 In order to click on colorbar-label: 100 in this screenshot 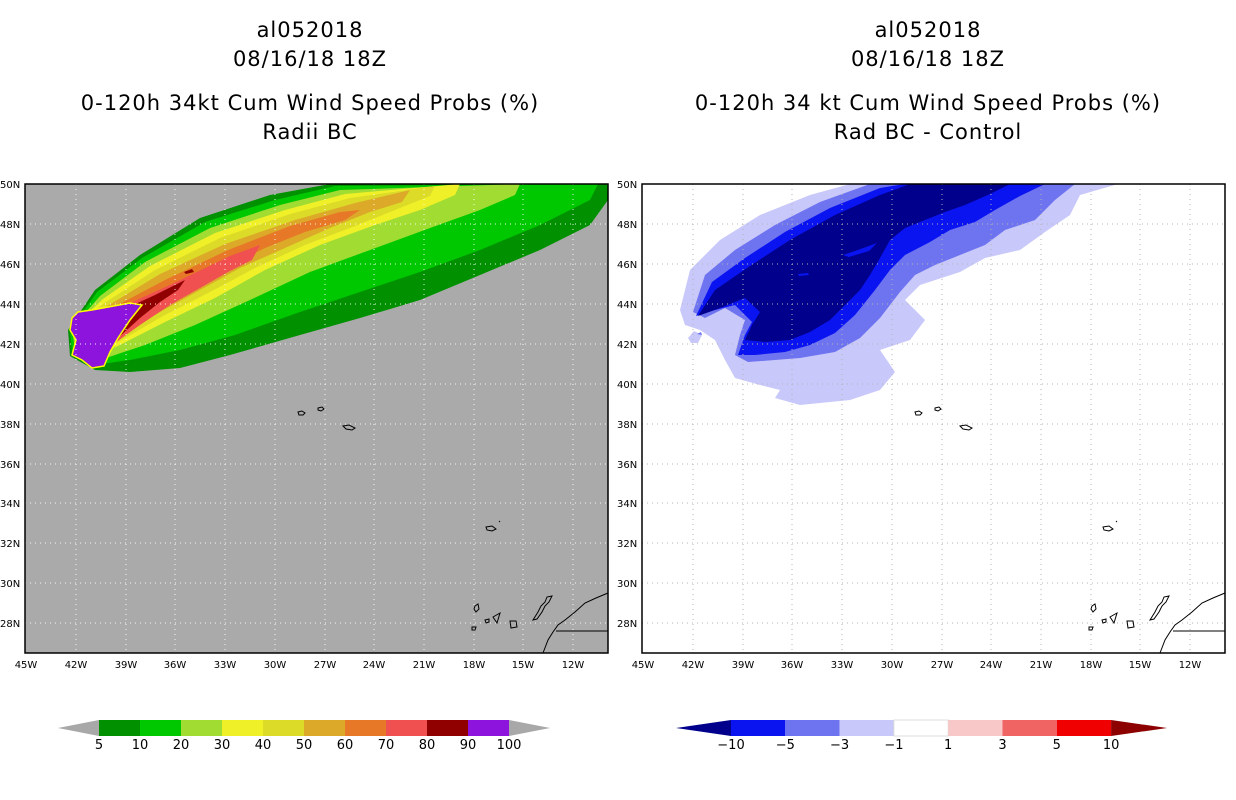, I will do `click(509, 745)`.